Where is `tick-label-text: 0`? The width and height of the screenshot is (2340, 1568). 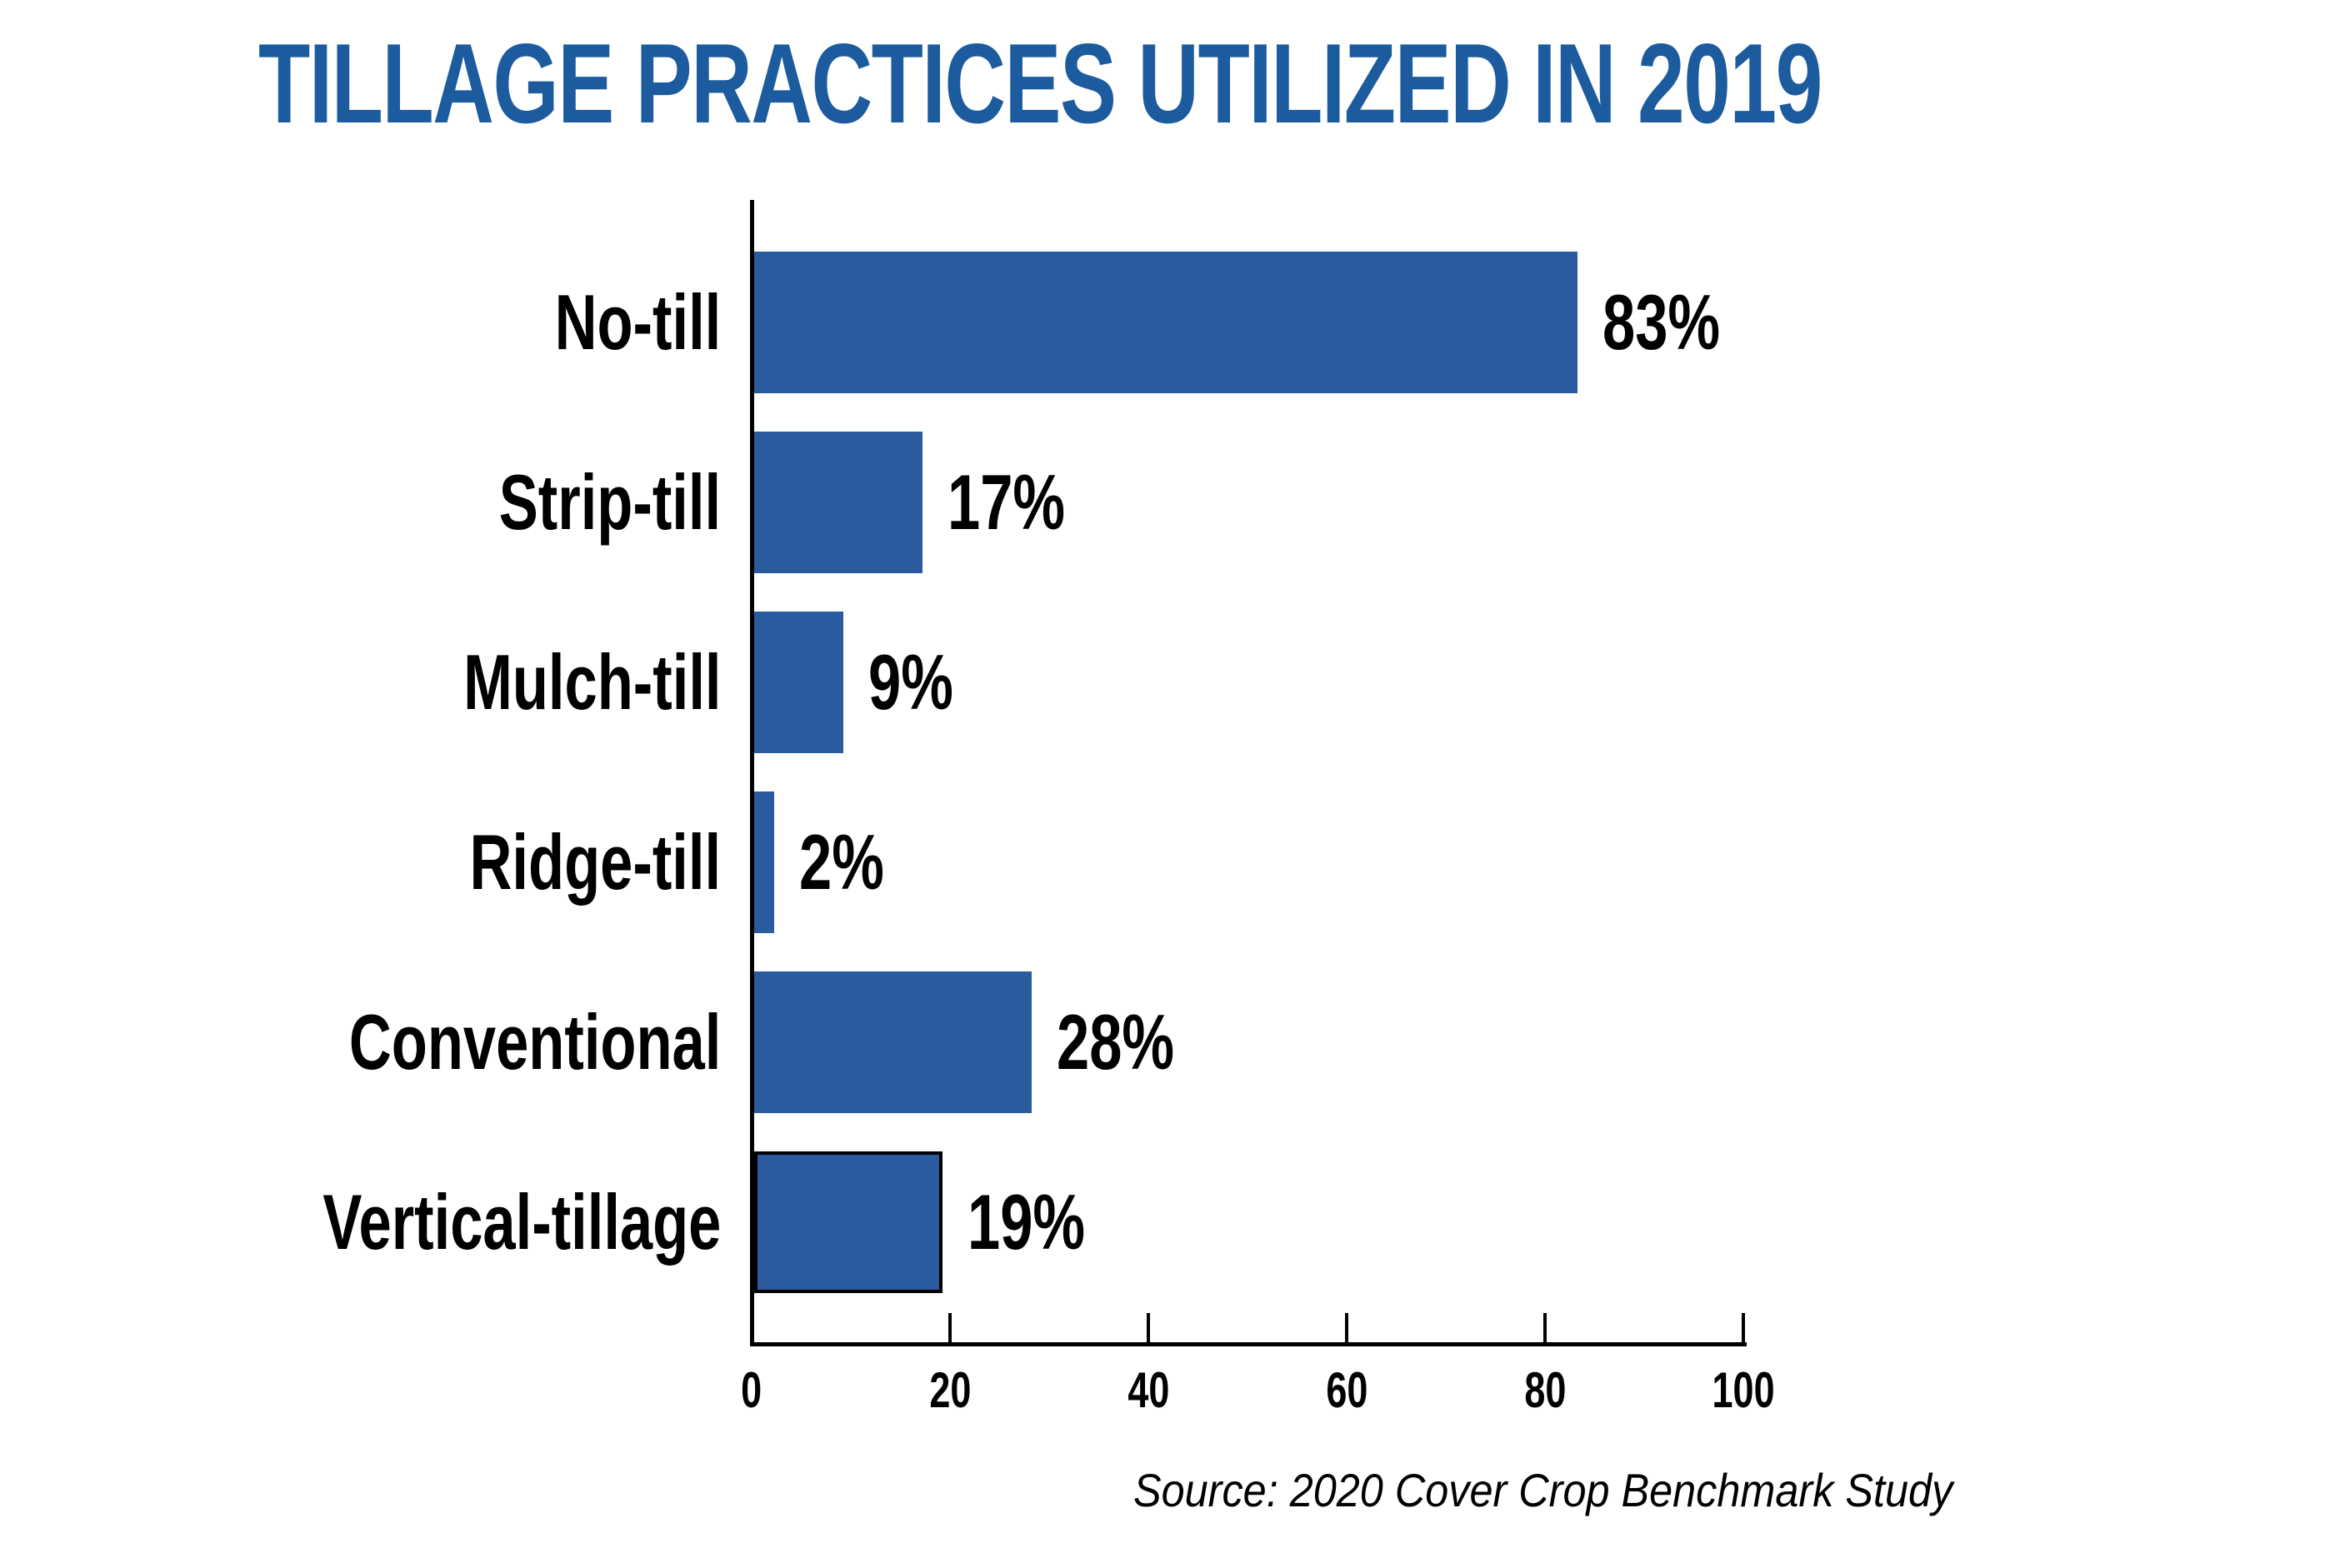
tick-label-text: 0 is located at coordinates (751, 1389).